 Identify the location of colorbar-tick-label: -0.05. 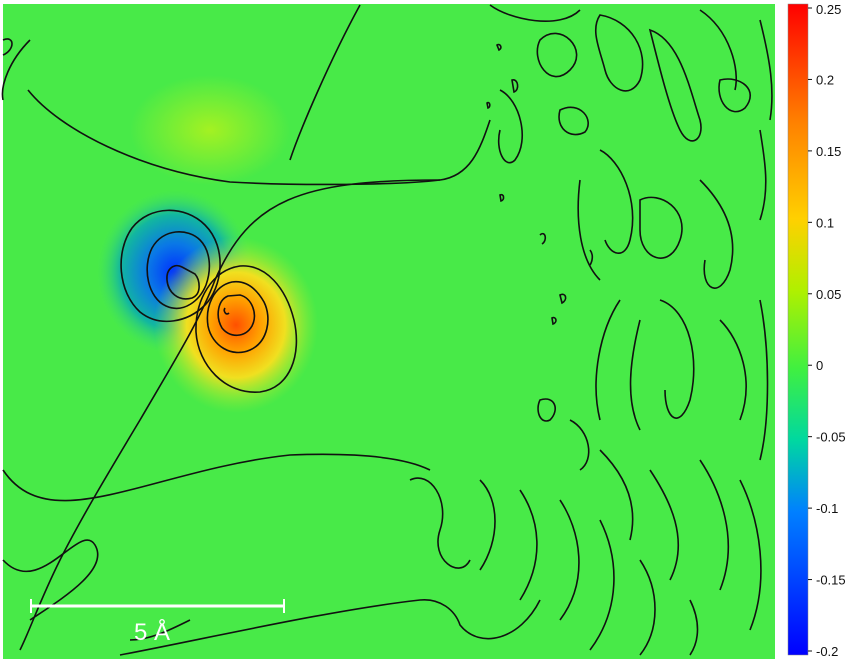
(831, 437).